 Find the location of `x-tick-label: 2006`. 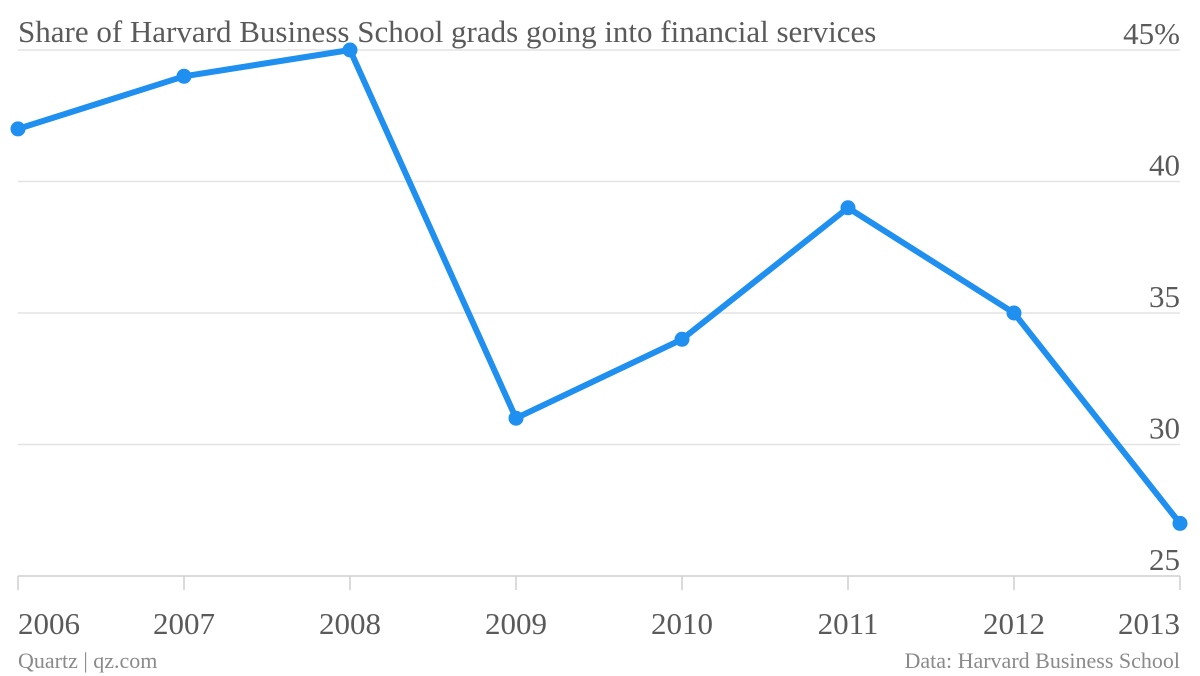

x-tick-label: 2006 is located at coordinates (49, 623).